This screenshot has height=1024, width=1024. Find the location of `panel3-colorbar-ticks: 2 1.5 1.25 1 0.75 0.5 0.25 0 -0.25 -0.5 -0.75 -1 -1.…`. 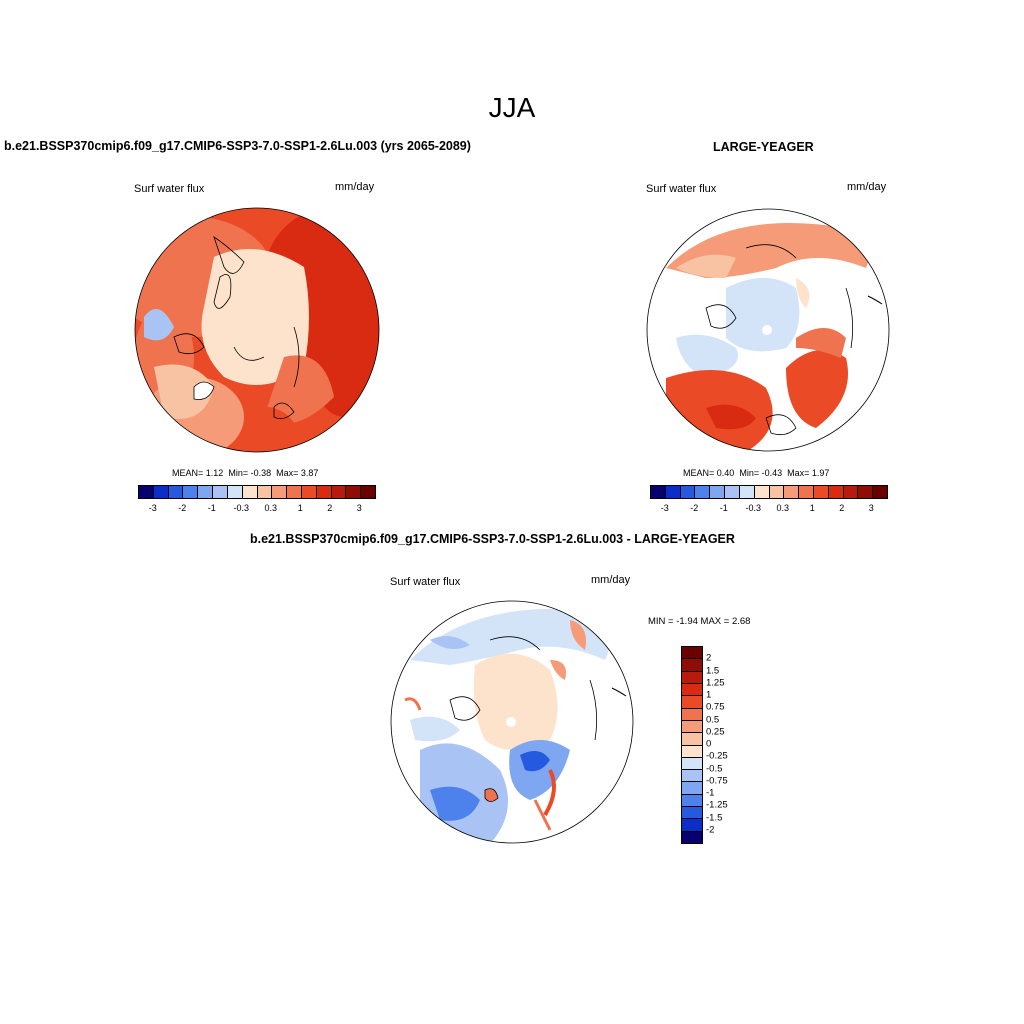

panel3-colorbar-ticks: 2 1.5 1.25 1 0.75 0.5 0.25 0 -0.25 -0.5 -0.75 -1 -1.… is located at coordinates (726, 744).